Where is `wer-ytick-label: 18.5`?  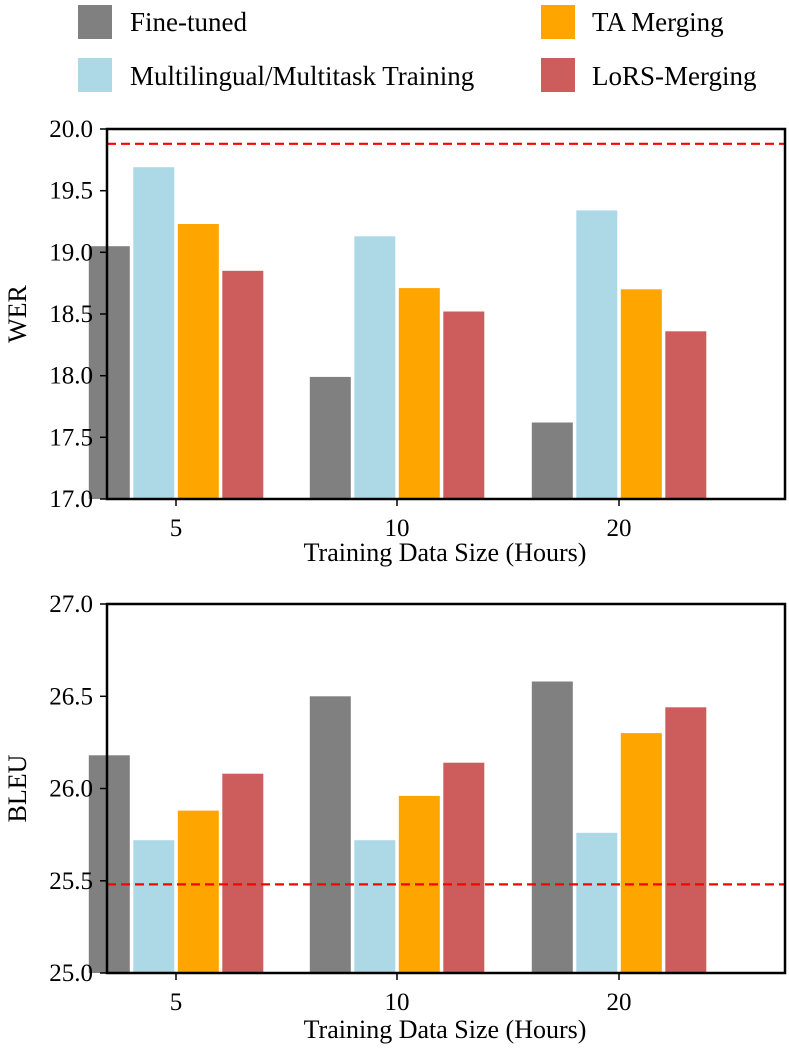
wer-ytick-label: 18.5 is located at coordinates (71, 314).